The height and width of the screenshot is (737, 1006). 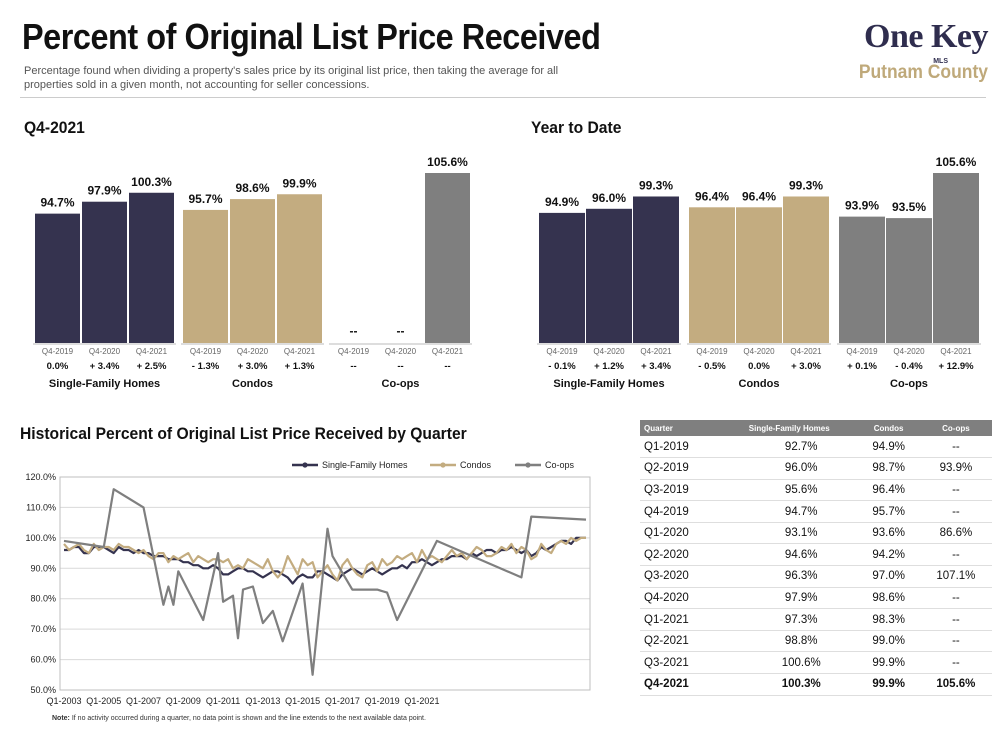 I want to click on bar-change-label: - 0.4%, so click(x=909, y=366).